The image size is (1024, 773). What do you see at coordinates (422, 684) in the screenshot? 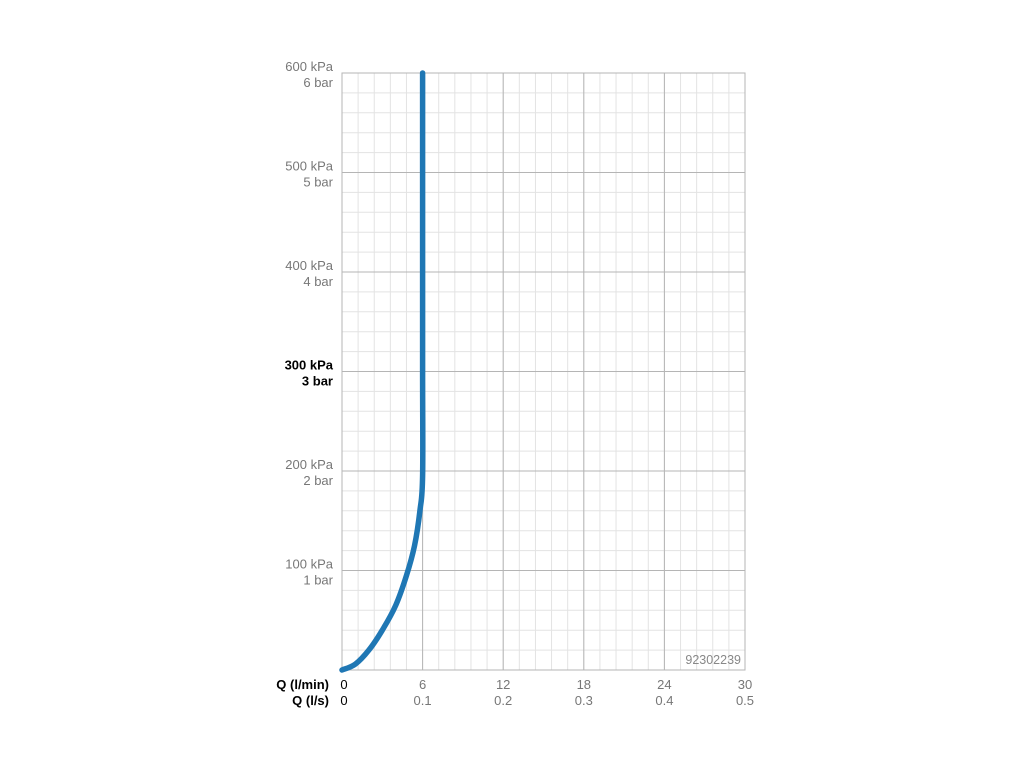
I see `x-tick-label-lmin: 6` at bounding box center [422, 684].